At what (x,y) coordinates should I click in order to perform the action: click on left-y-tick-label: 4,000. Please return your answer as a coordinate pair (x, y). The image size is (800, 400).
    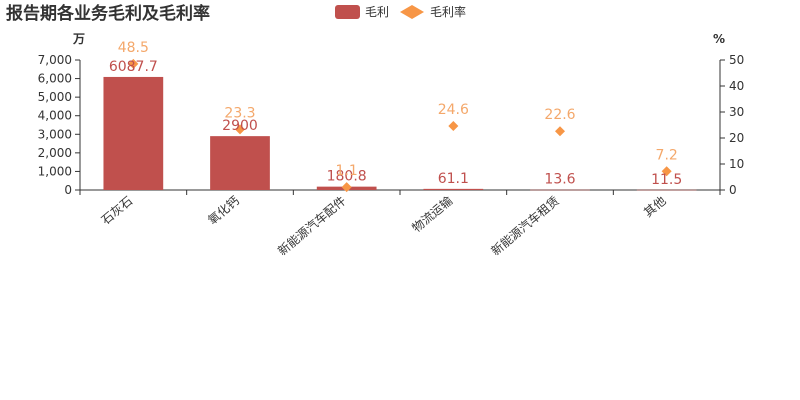
    Looking at the image, I should click on (55, 116).